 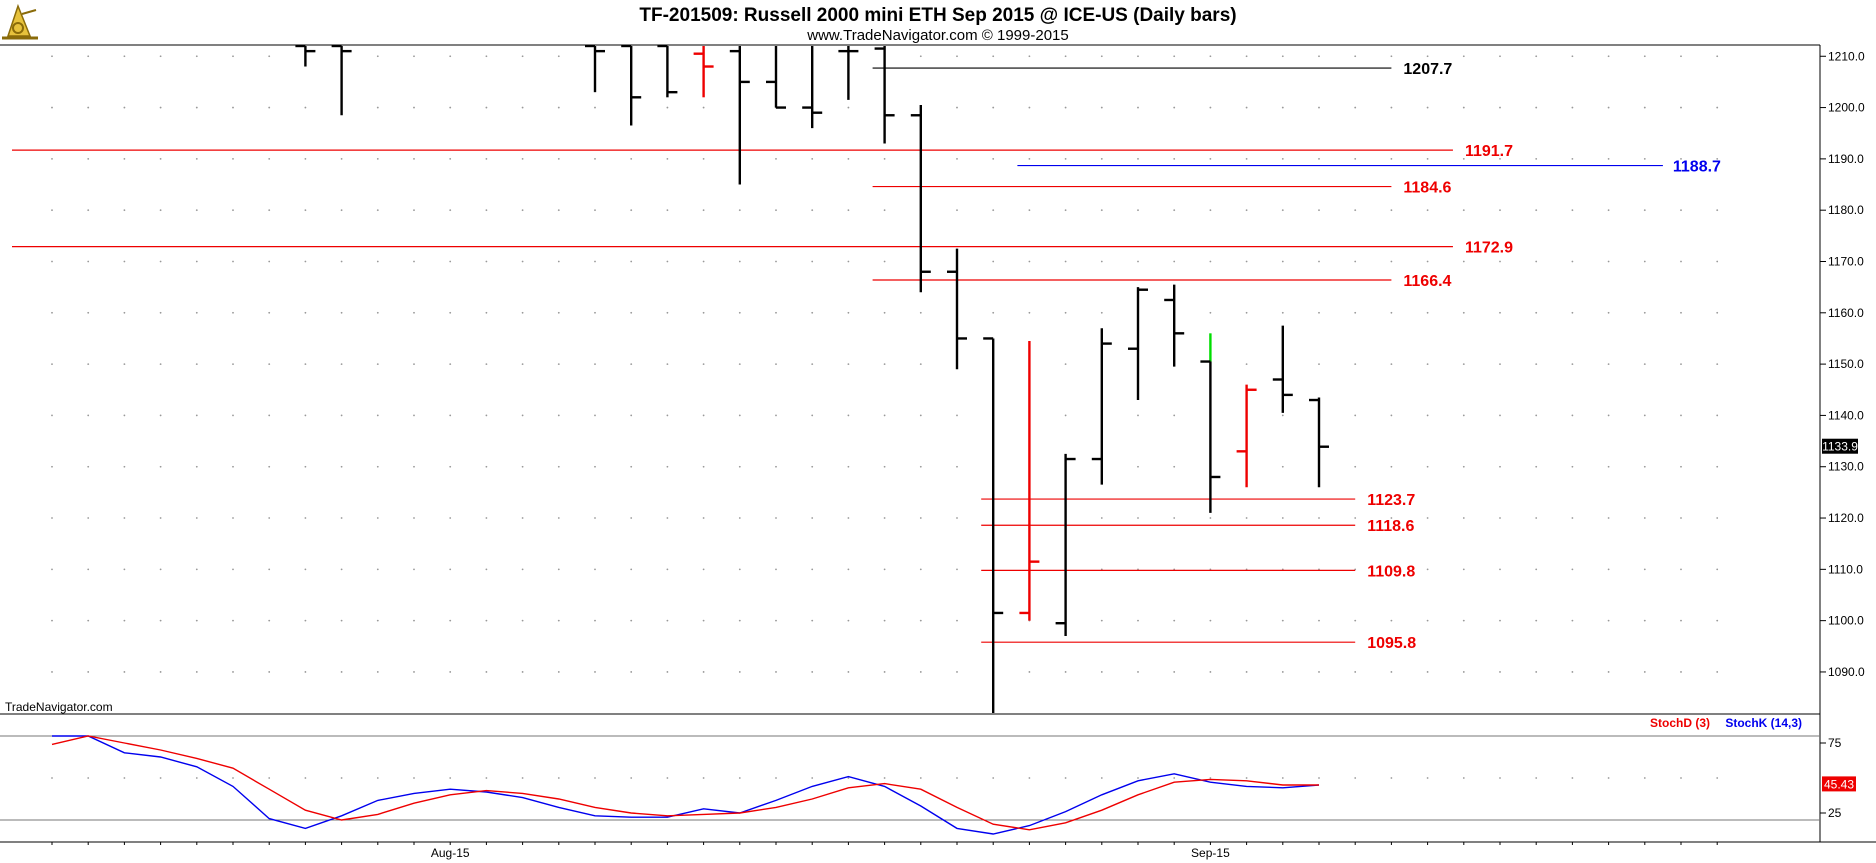 I want to click on price-tick-label: 1090.0, so click(x=1846, y=672).